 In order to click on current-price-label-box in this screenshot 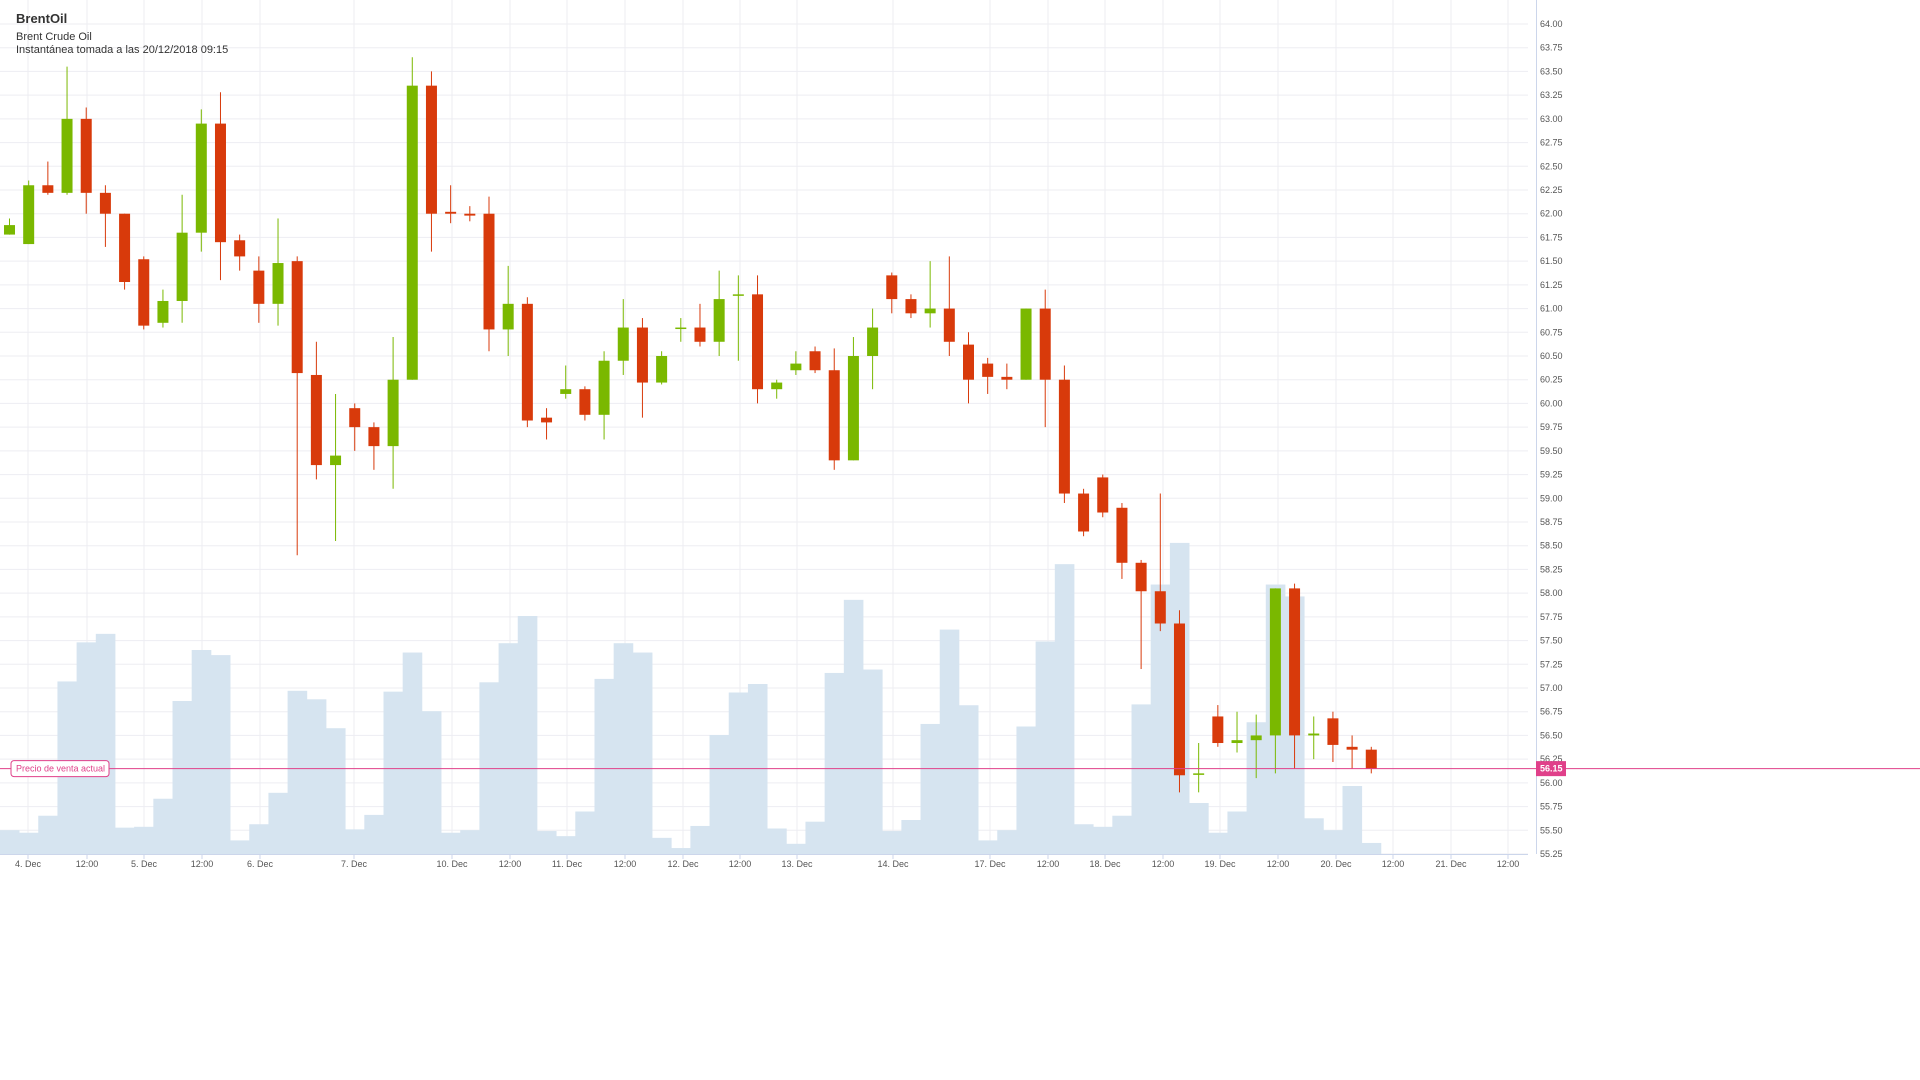, I will do `click(60, 769)`.